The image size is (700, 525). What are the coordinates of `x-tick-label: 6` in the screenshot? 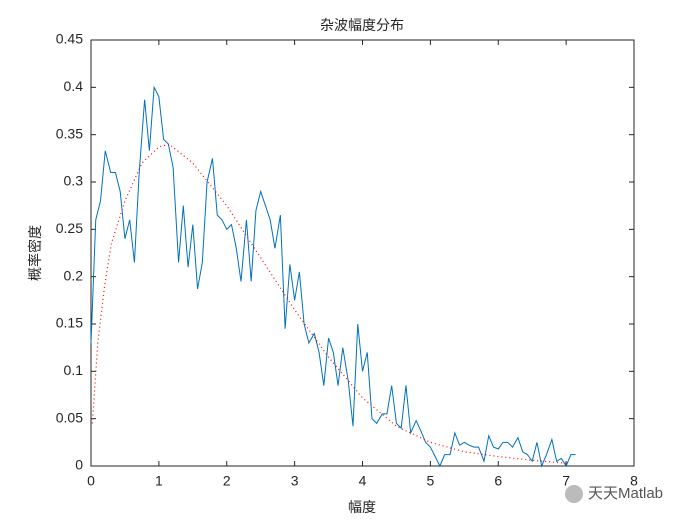 It's located at (498, 481).